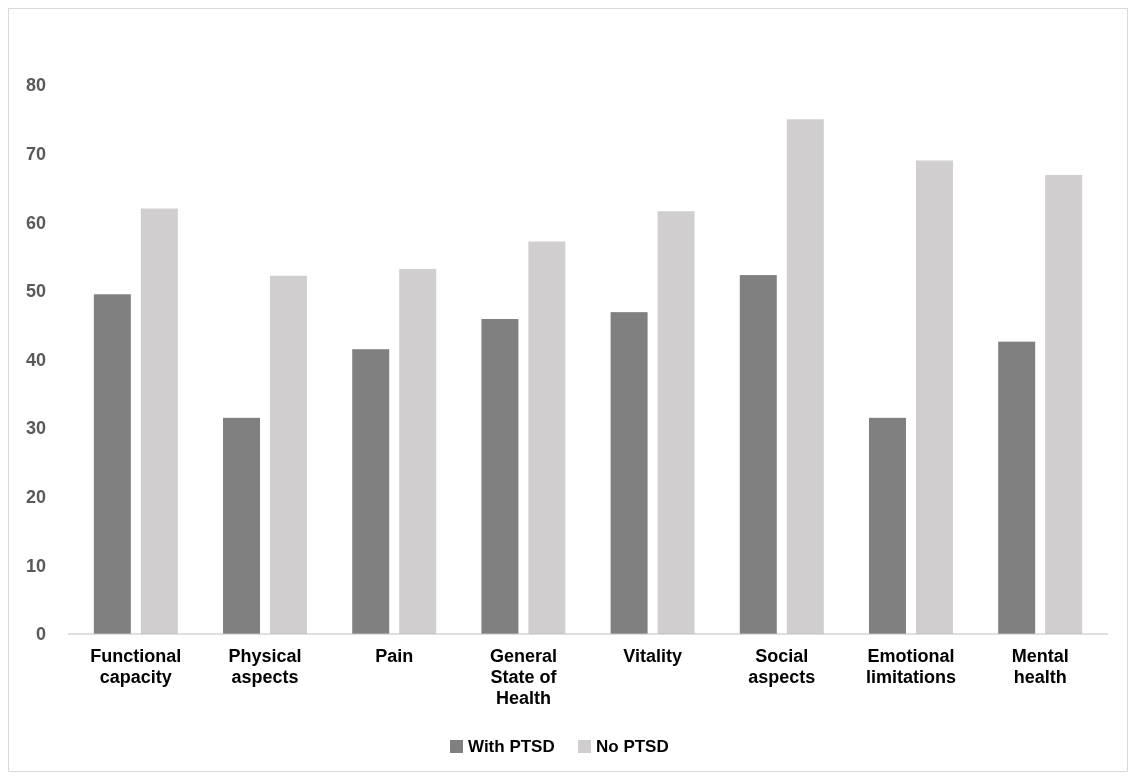 This screenshot has height=780, width=1136. Describe the element at coordinates (35, 291) in the screenshot. I see `y-tick-label: 50` at that location.